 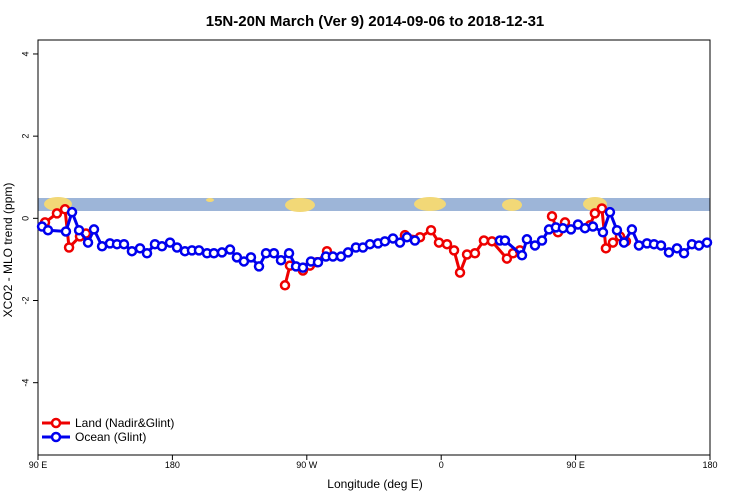 What do you see at coordinates (25, 53) in the screenshot?
I see `y-tick-label: 4` at bounding box center [25, 53].